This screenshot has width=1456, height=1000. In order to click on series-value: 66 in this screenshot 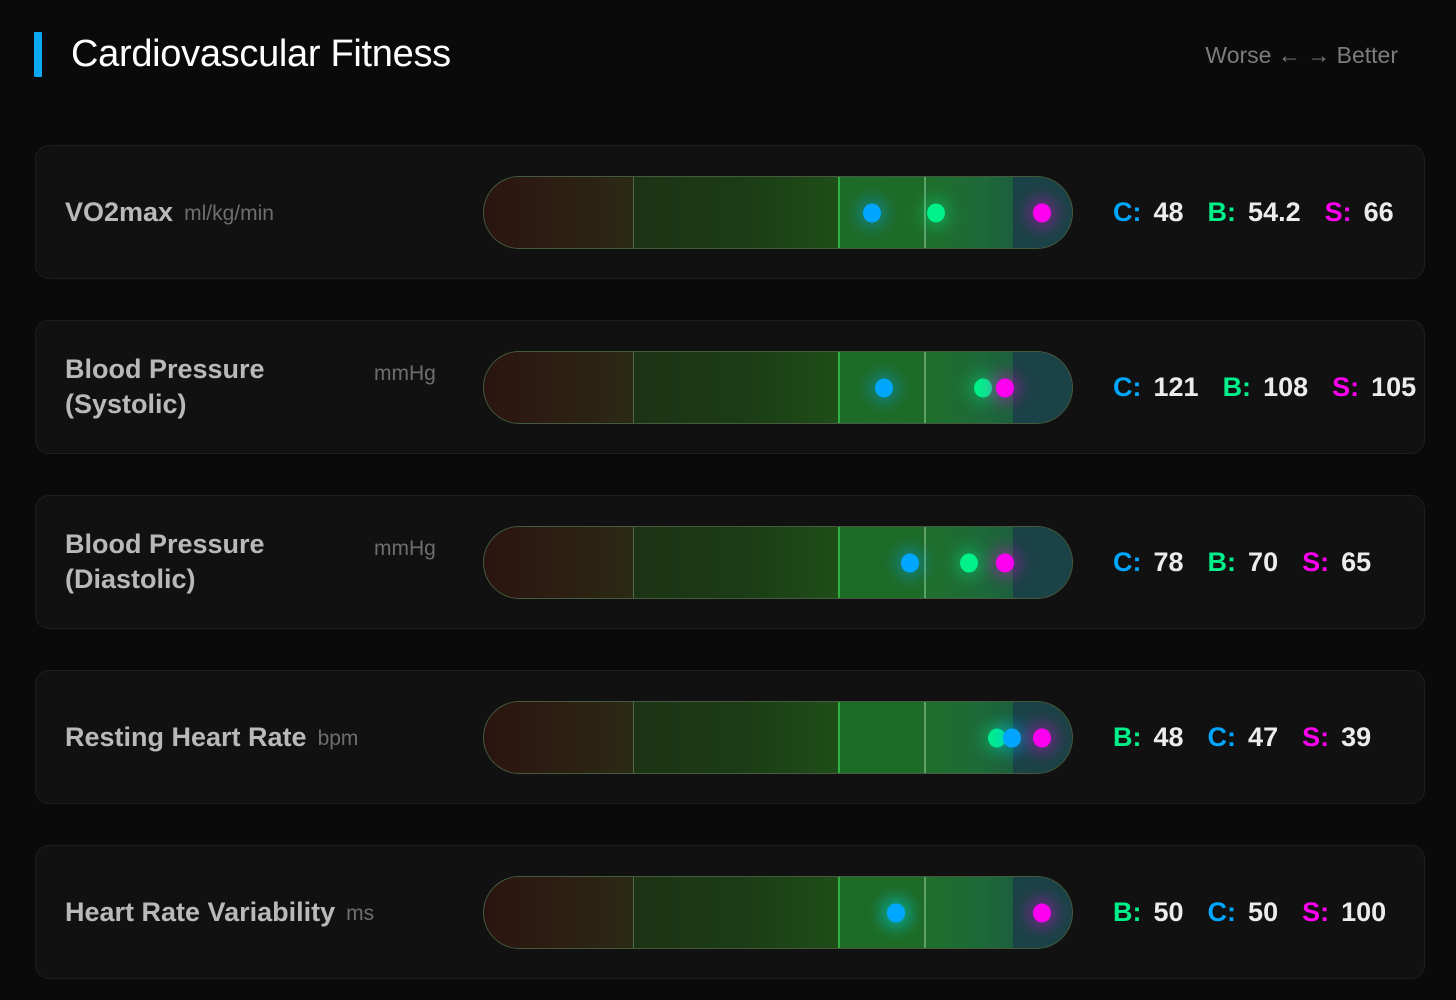, I will do `click(1378, 211)`.